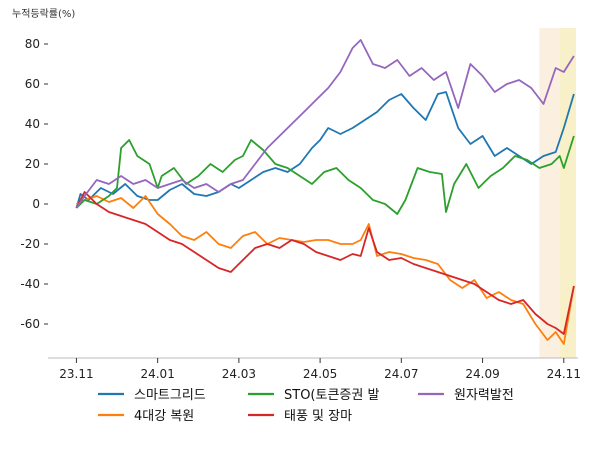 This screenshot has height=450, width=600. What do you see at coordinates (32, 164) in the screenshot?
I see `y-tick-label: 20` at bounding box center [32, 164].